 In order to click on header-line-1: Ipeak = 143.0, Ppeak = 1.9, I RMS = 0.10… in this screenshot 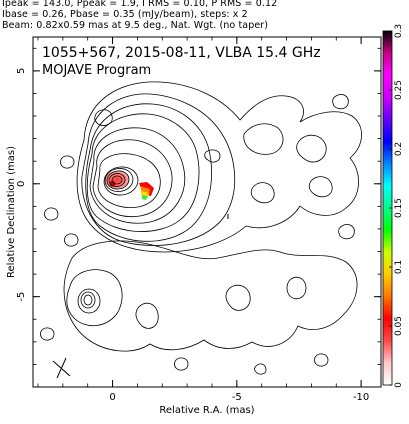, I will do `click(140, 4)`.